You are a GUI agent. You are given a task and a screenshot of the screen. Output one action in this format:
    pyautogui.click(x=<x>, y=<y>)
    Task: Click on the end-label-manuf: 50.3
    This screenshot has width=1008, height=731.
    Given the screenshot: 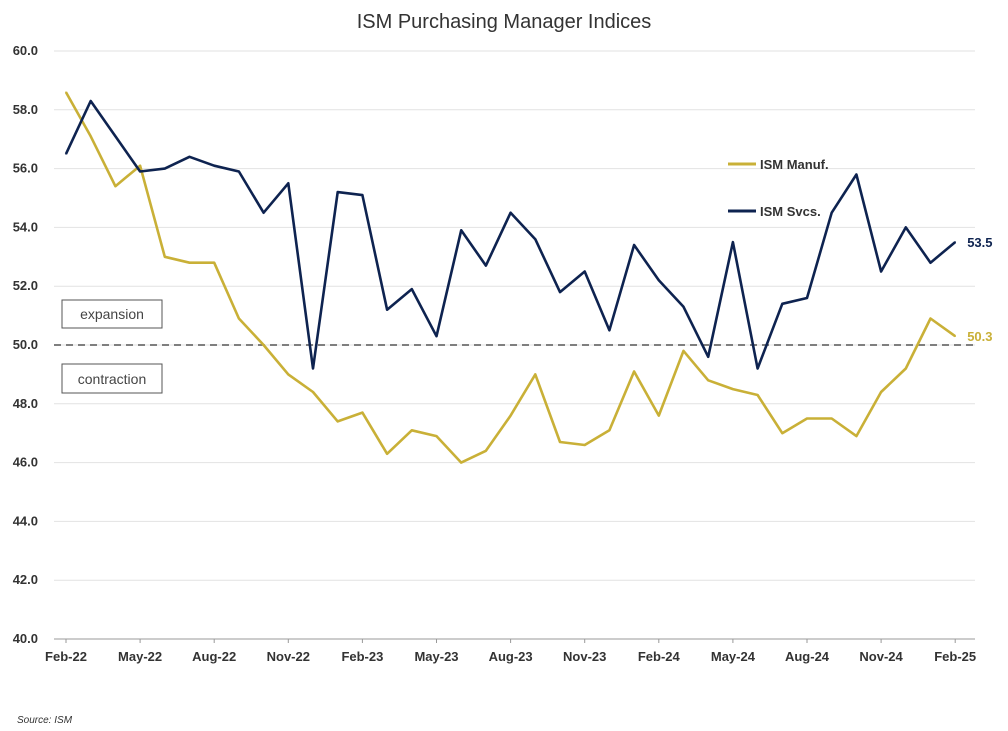 What is the action you would take?
    pyautogui.click(x=979, y=336)
    